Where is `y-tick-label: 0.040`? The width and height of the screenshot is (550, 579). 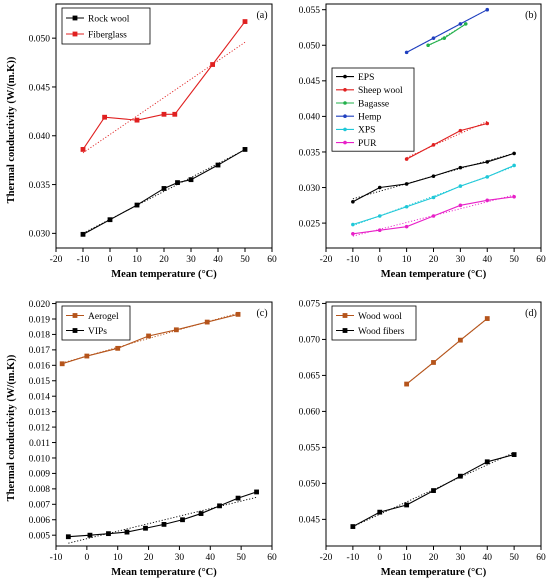 y-tick-label: 0.040 is located at coordinates (40, 137).